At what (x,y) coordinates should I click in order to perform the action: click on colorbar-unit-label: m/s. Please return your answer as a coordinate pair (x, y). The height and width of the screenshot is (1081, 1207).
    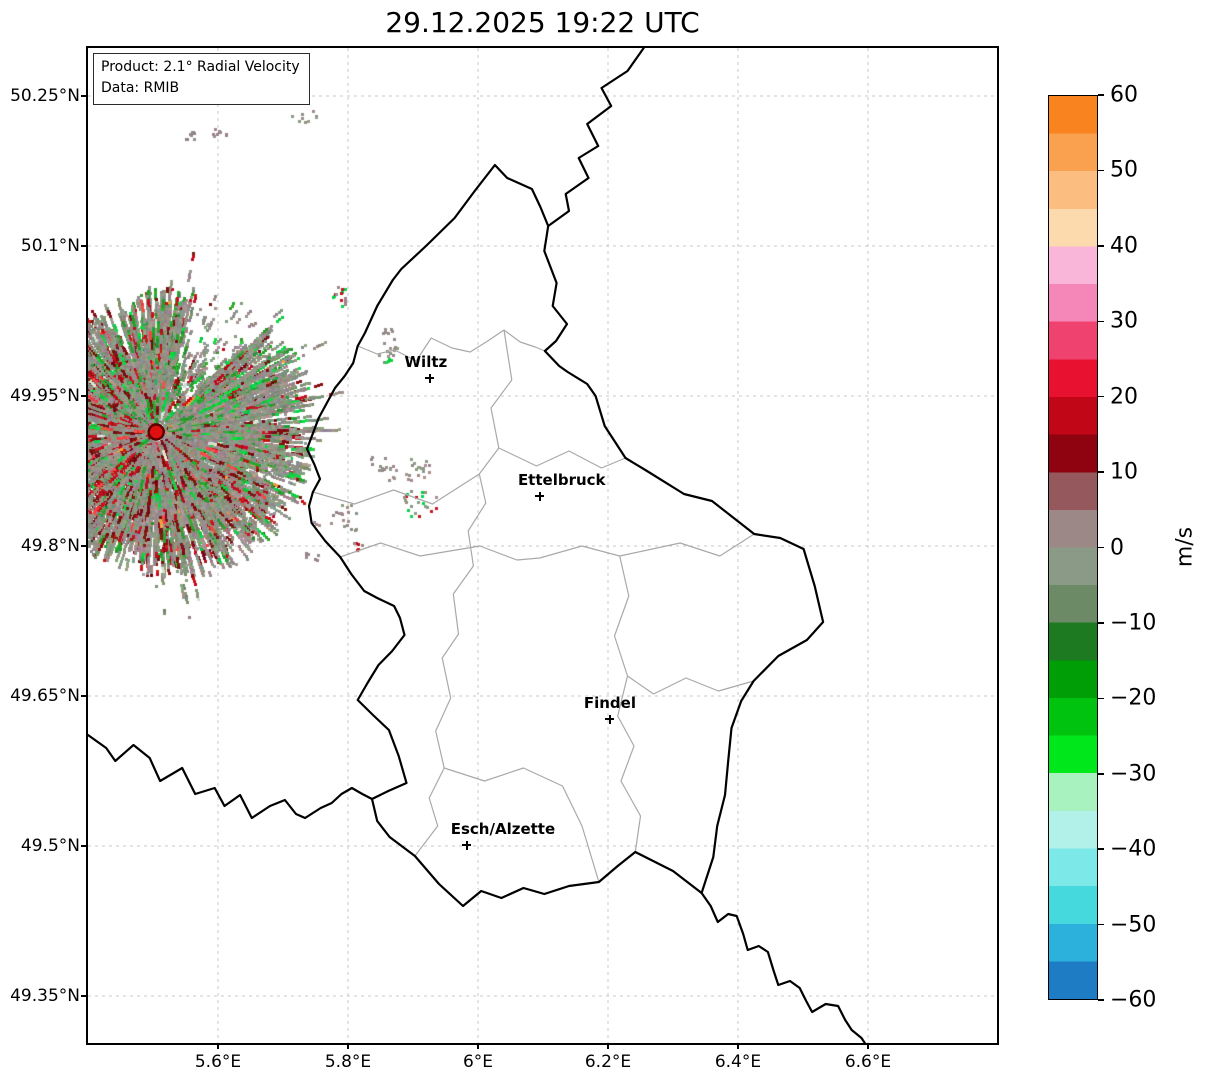
    Looking at the image, I should click on (1185, 547).